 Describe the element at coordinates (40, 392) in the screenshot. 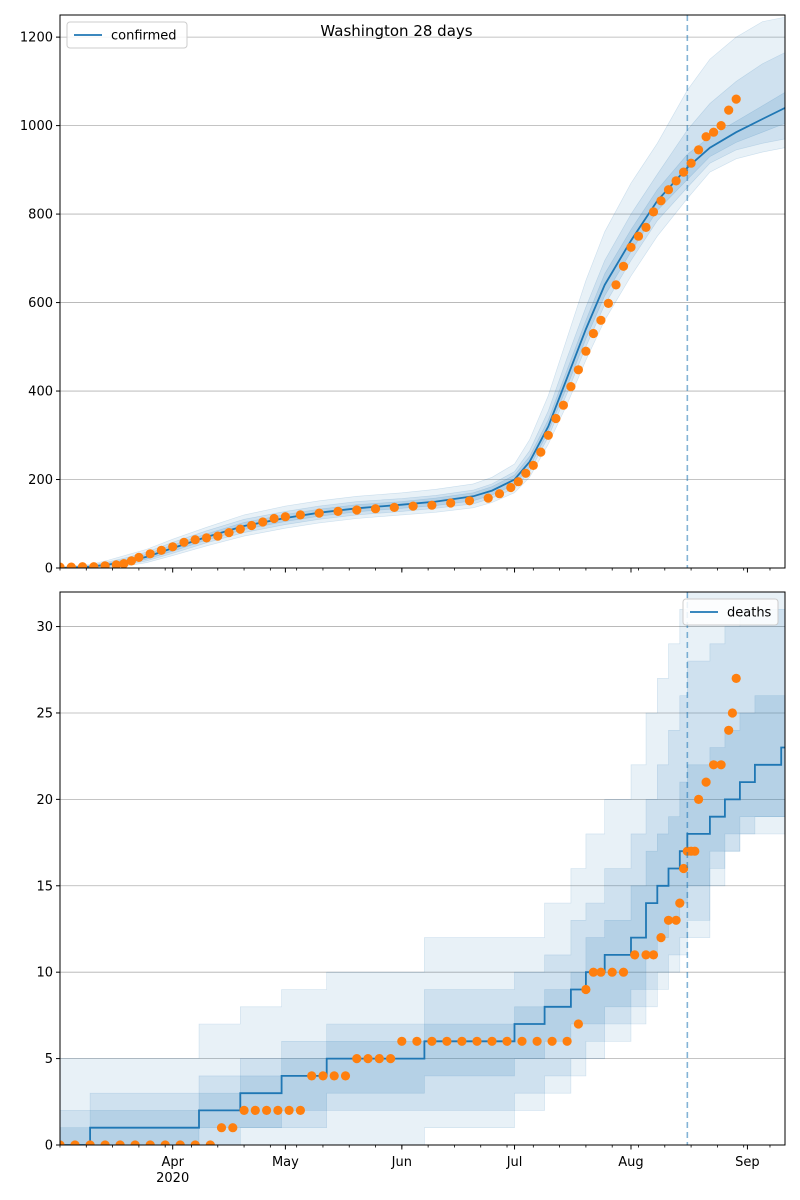

I see `y-tick-label-2: 400` at that location.